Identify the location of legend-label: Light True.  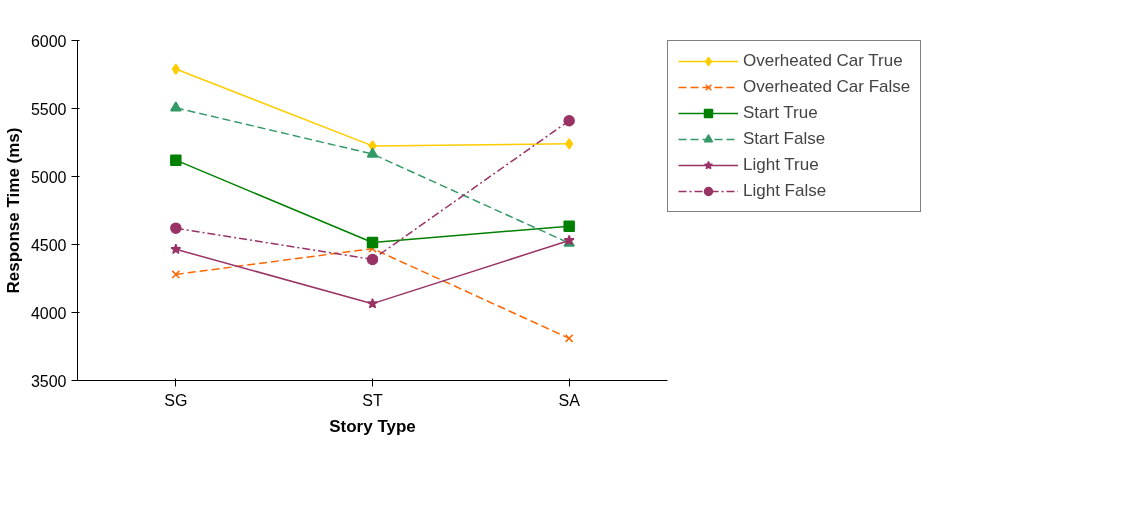
(781, 165).